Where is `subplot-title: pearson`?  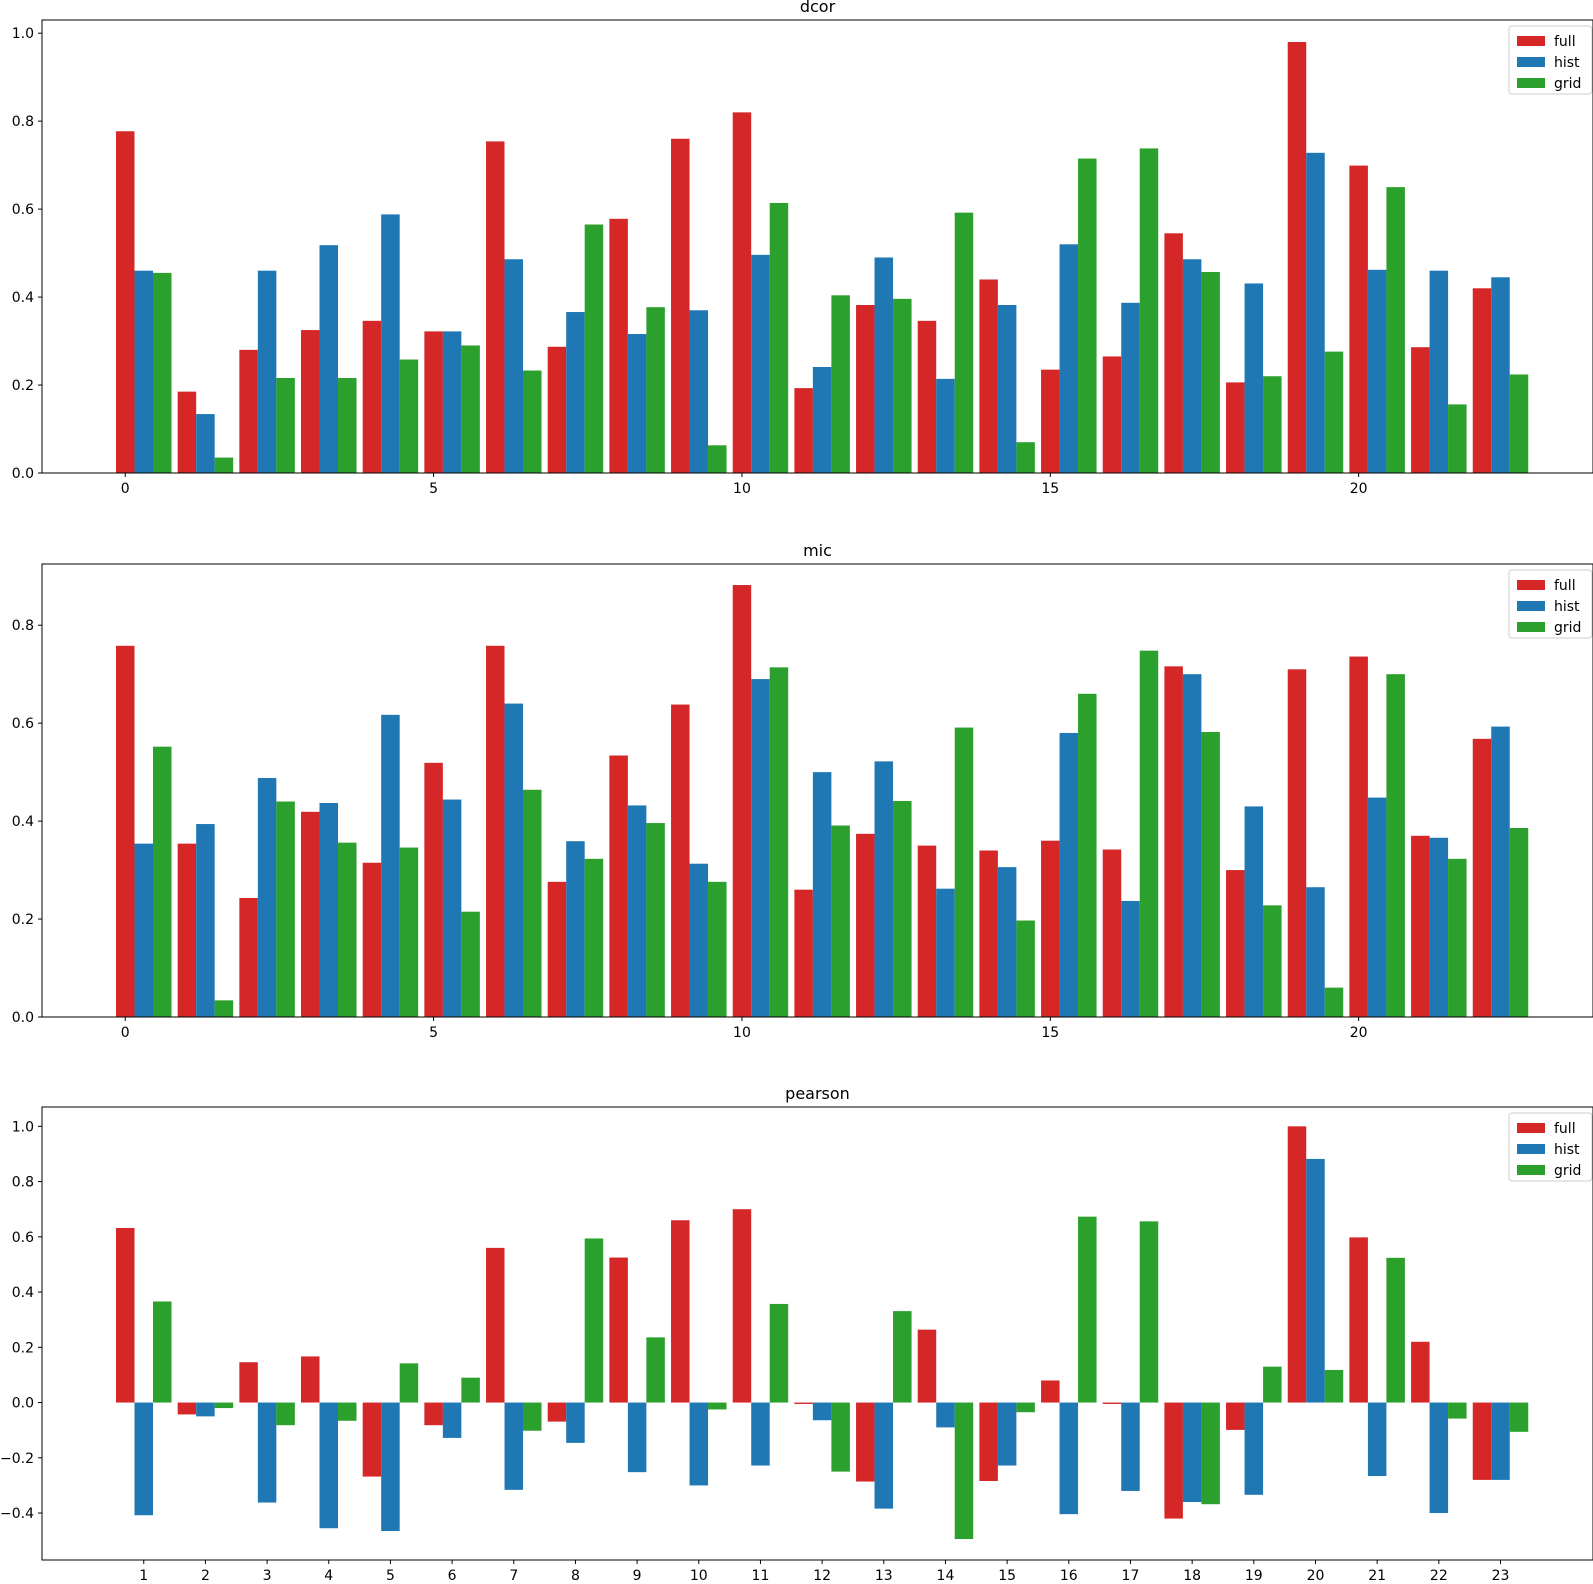
subplot-title: pearson is located at coordinates (817, 1093).